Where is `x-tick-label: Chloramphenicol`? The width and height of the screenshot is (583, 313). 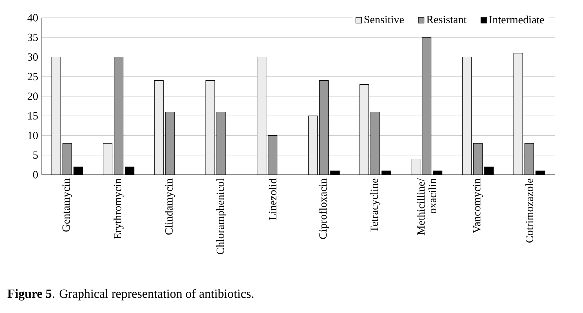
x-tick-label: Chloramphenicol is located at coordinates (221, 216).